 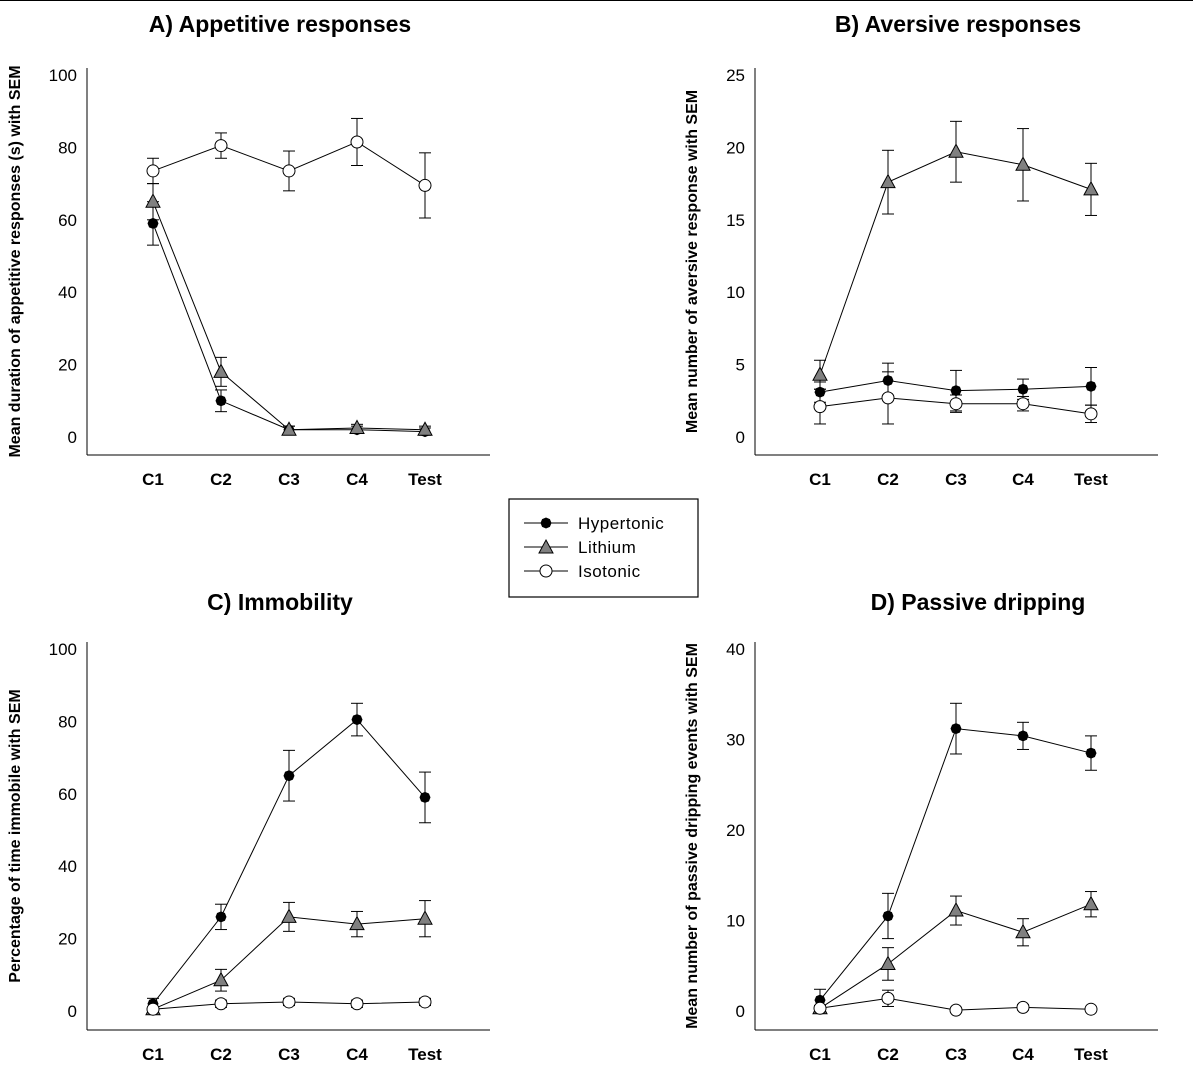 What do you see at coordinates (221, 401) in the screenshot?
I see `panel-a-hypertonic-point` at bounding box center [221, 401].